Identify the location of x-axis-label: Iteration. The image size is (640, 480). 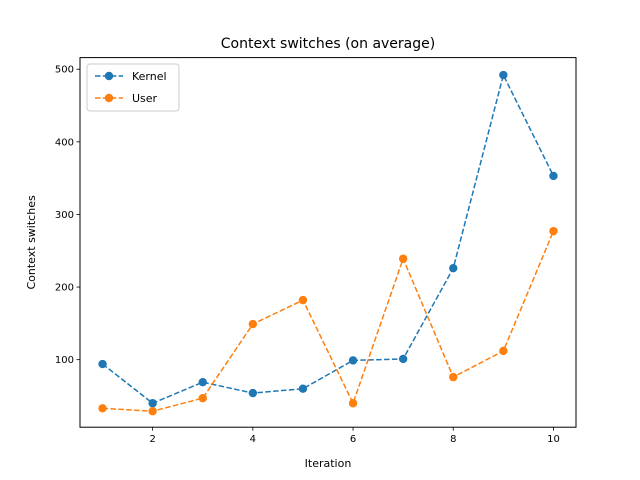
(328, 463).